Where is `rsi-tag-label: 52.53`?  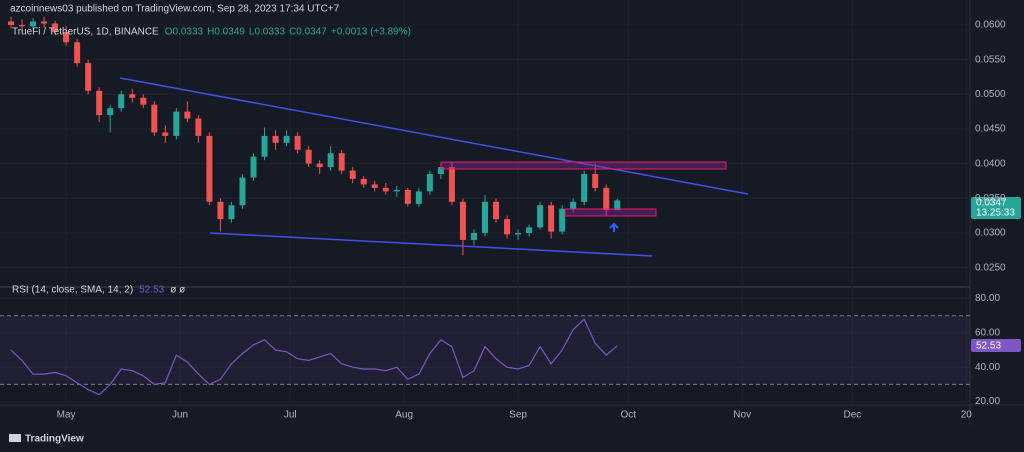 rsi-tag-label: 52.53 is located at coordinates (988, 346).